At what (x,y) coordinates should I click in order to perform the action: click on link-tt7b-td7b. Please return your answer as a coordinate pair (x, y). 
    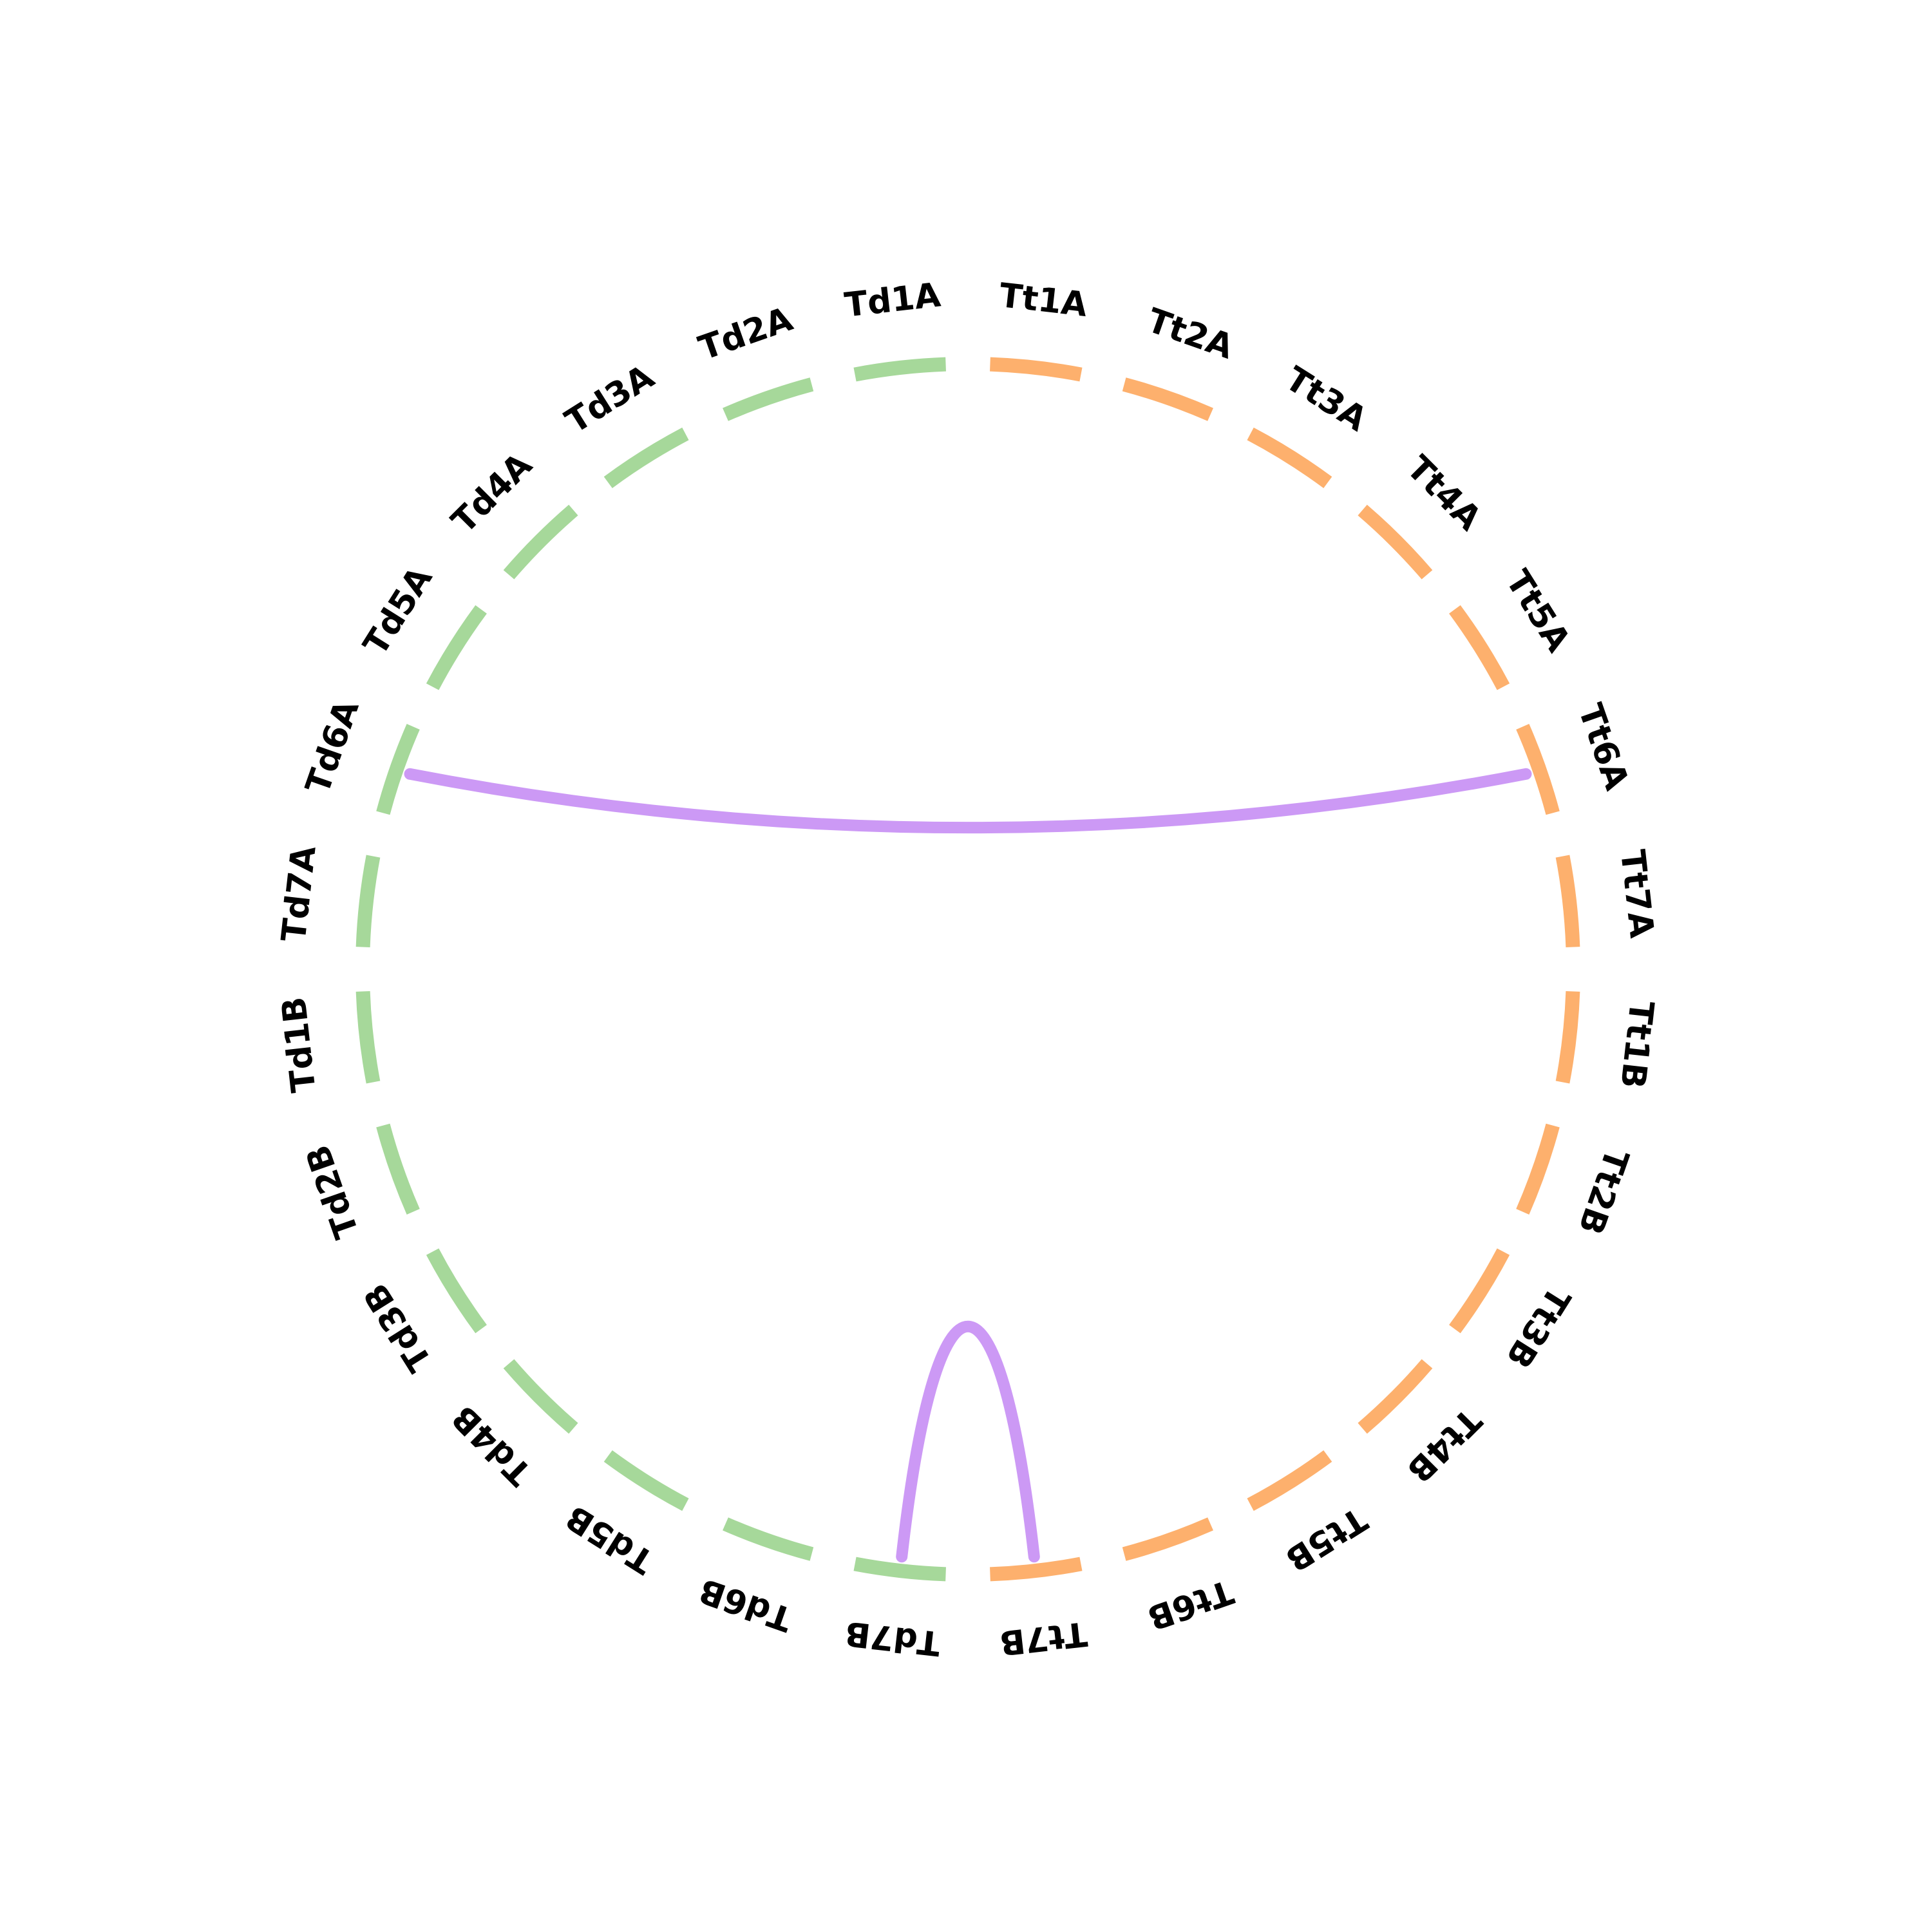
    Looking at the image, I should click on (968, 1442).